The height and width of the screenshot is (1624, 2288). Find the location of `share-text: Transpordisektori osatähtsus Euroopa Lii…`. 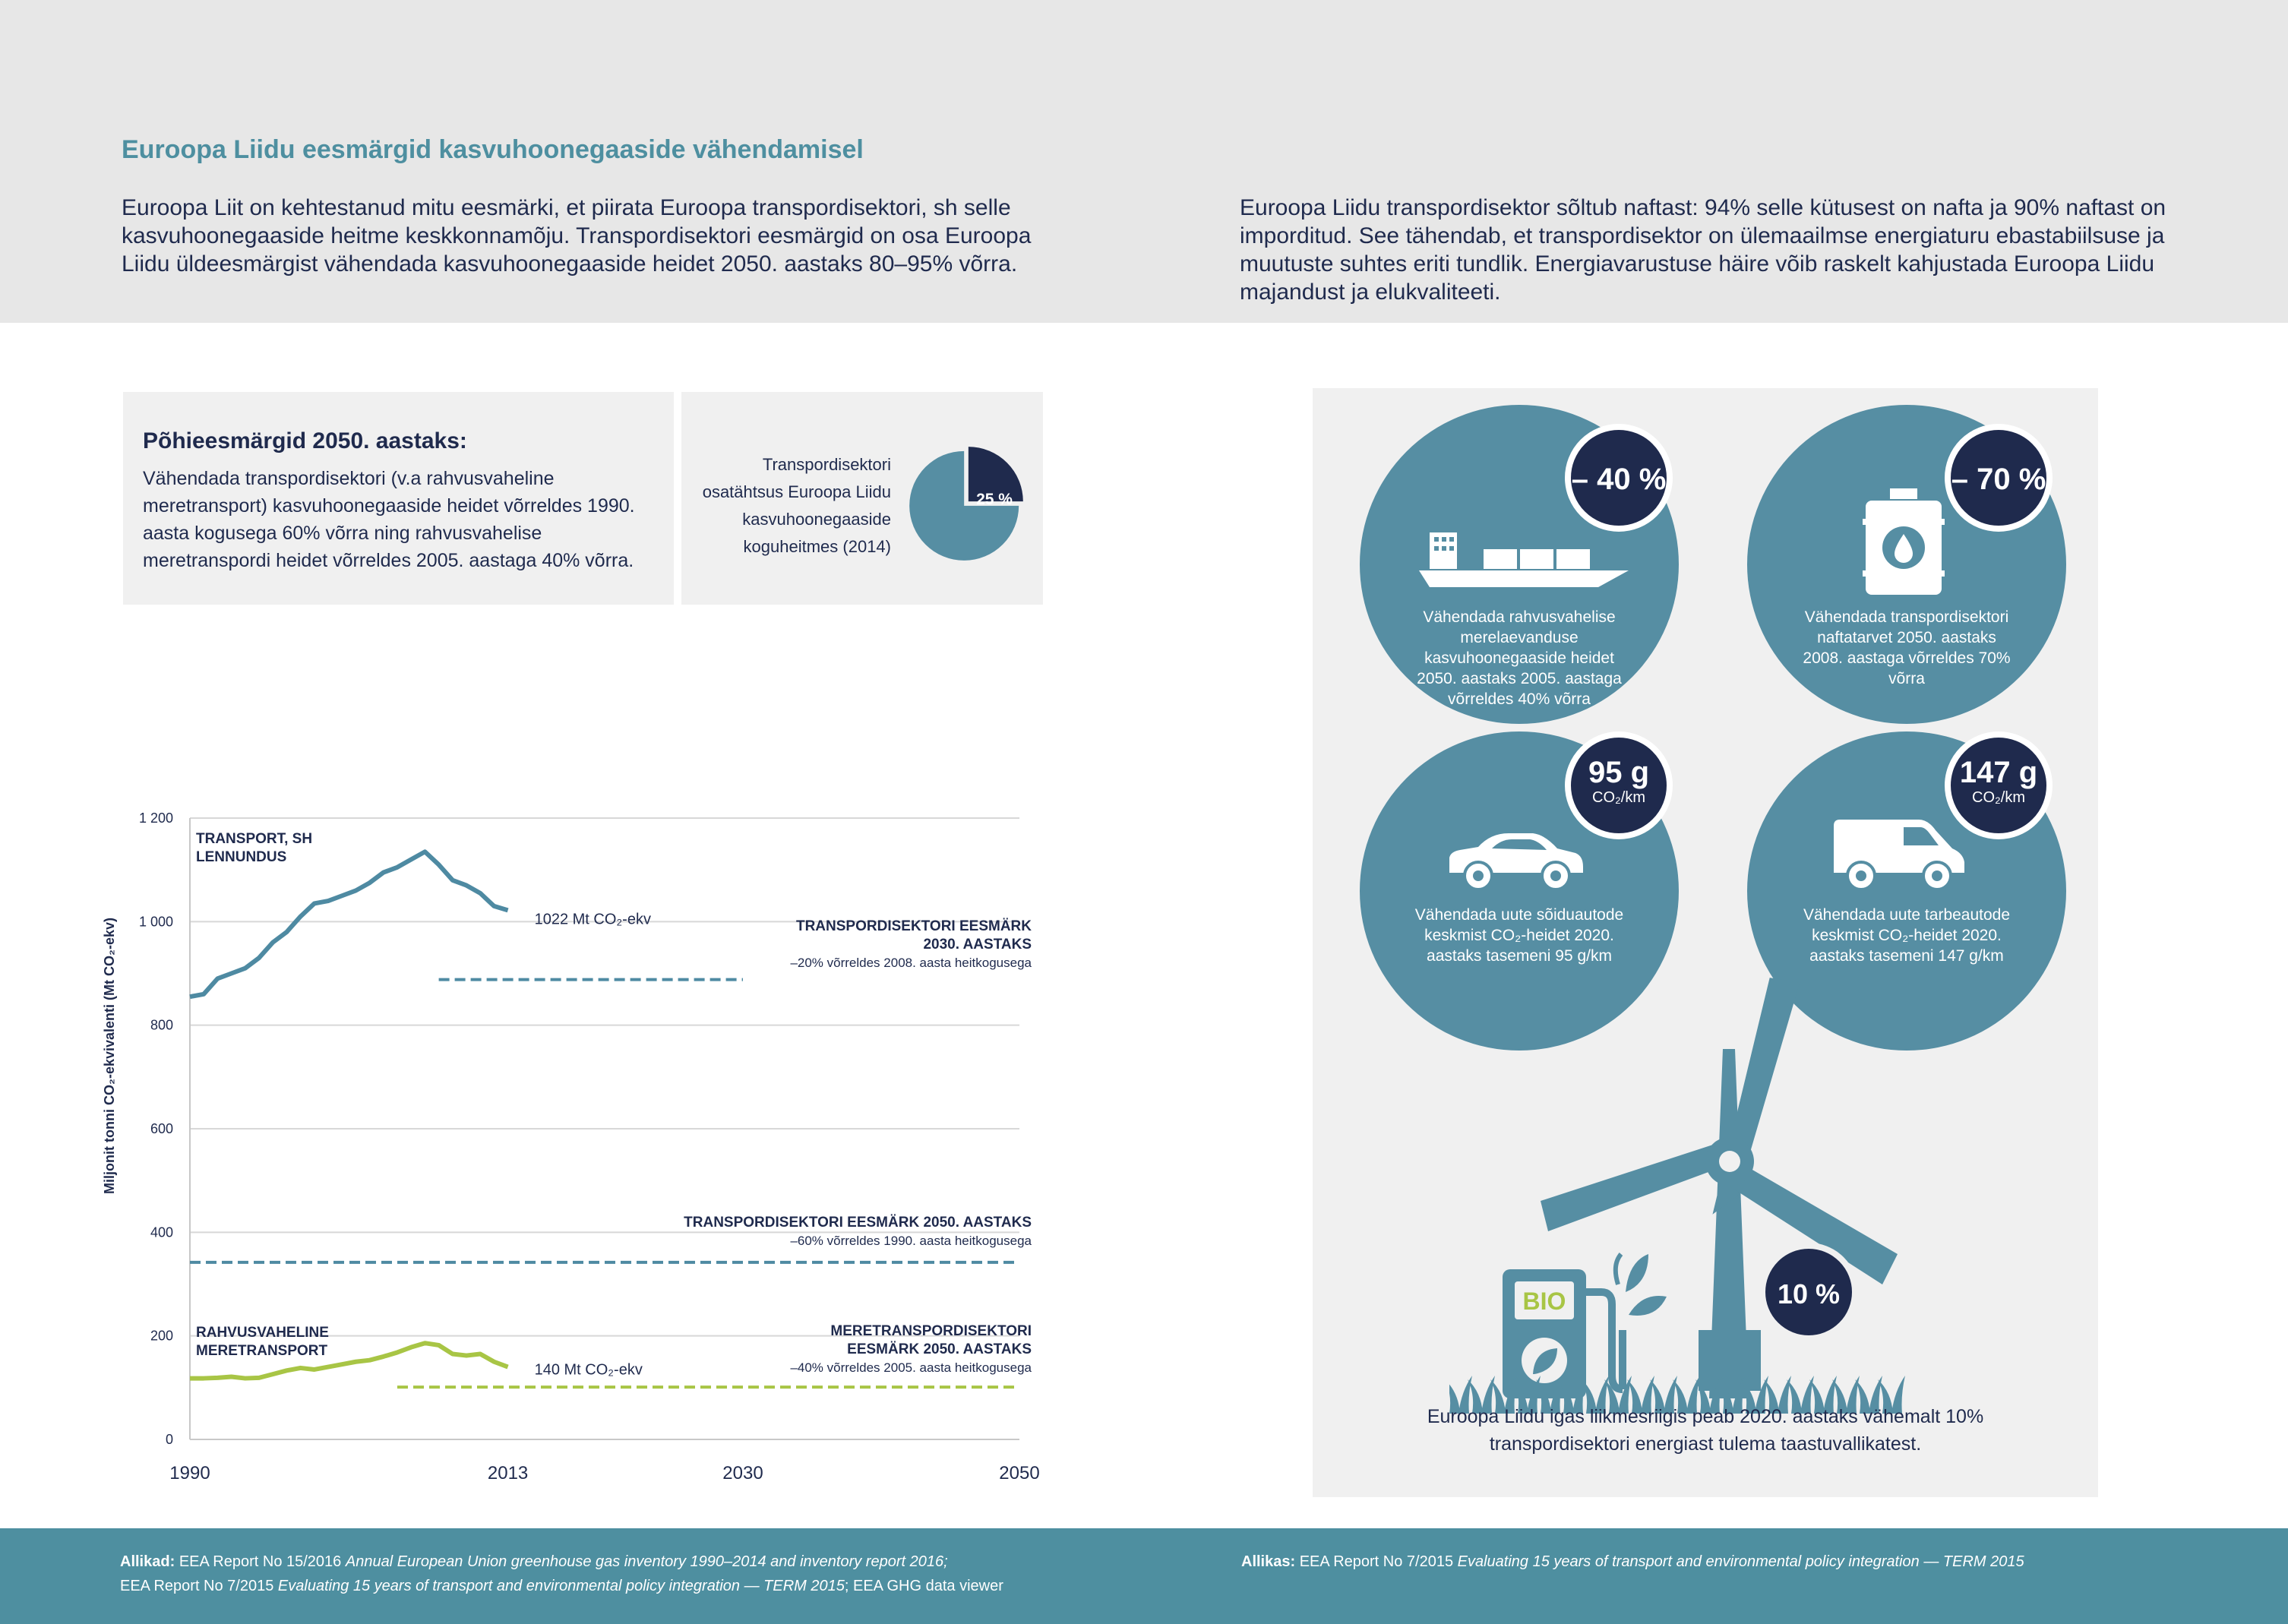

share-text: Transpordisektori osatähtsus Euroopa Lii… is located at coordinates (797, 506).